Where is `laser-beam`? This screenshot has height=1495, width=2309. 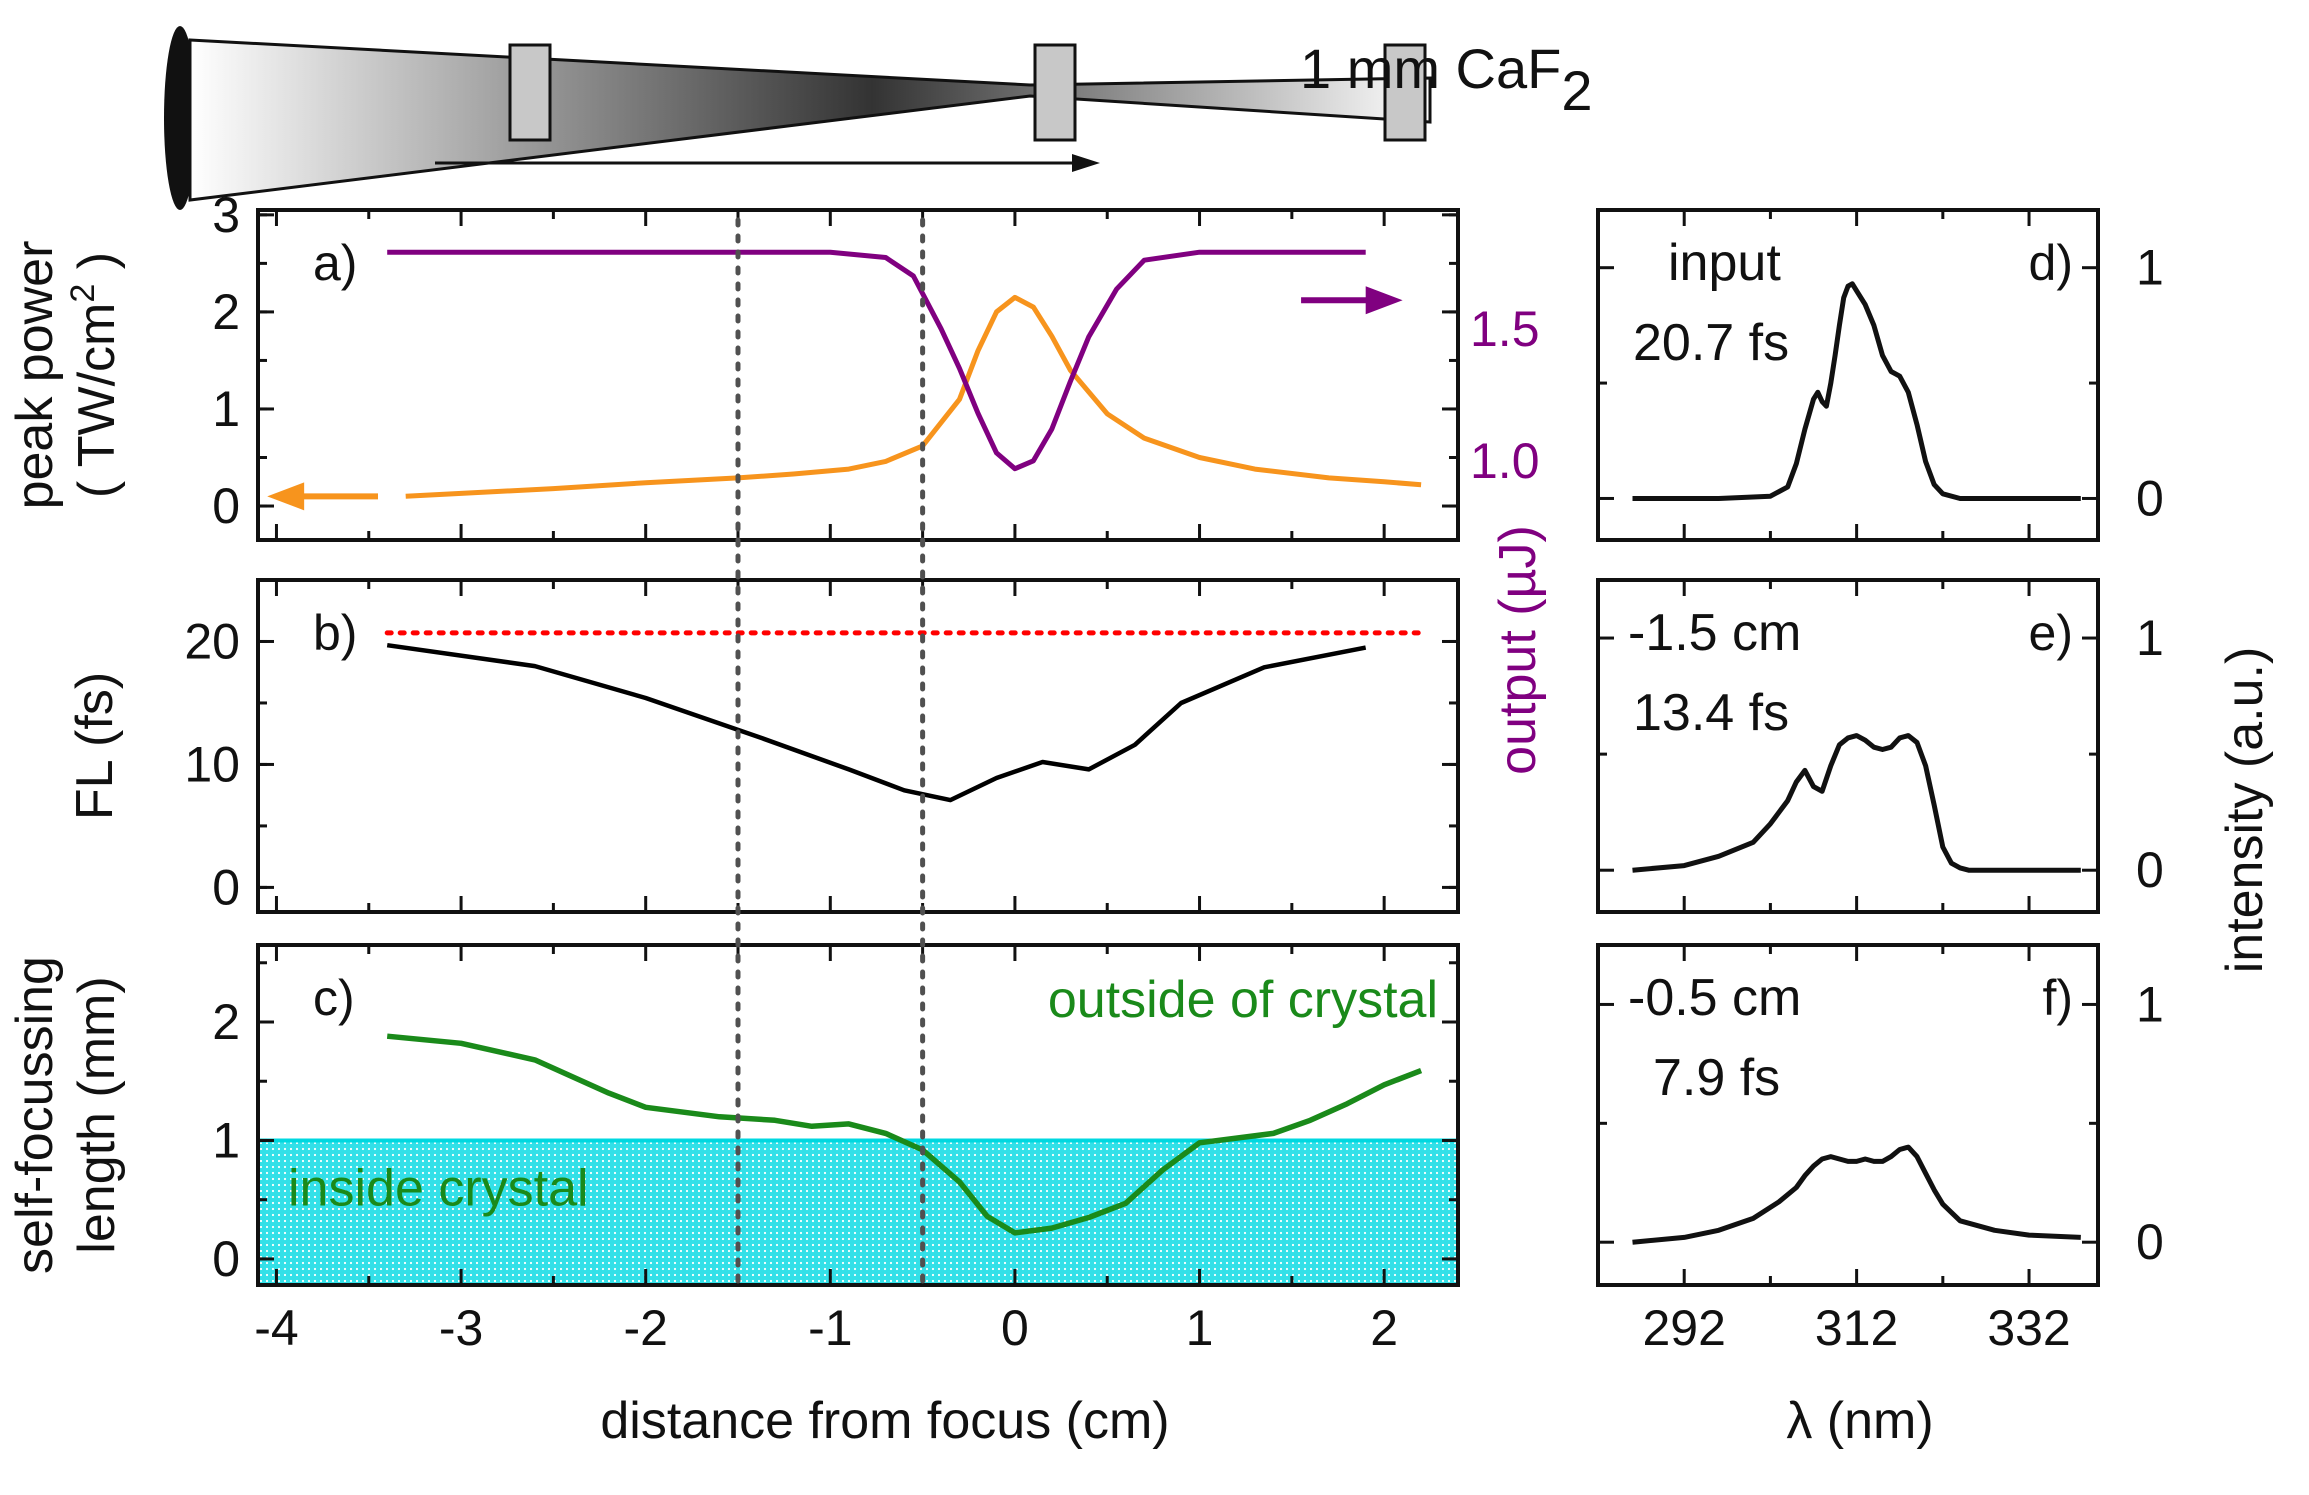
laser-beam is located at coordinates (810, 120).